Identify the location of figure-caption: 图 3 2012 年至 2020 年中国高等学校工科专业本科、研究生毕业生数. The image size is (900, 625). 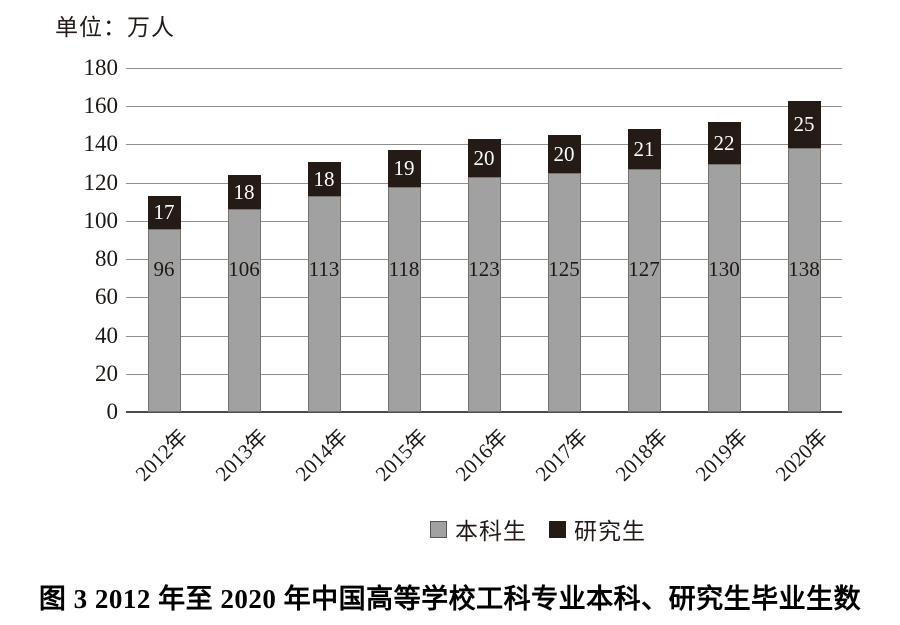
(450, 599).